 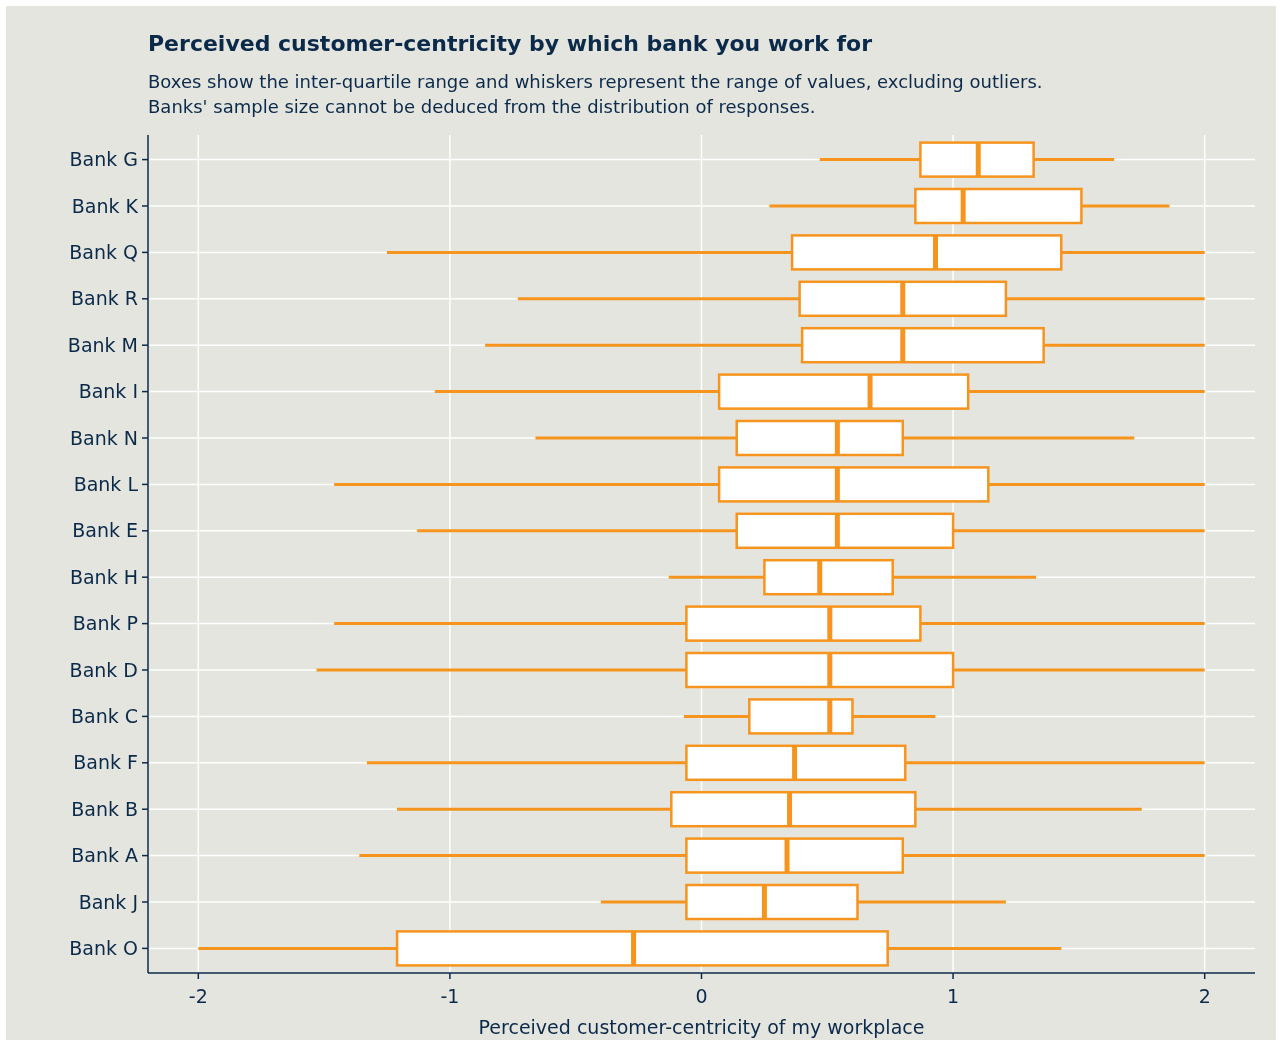 What do you see at coordinates (105, 623) in the screenshot?
I see `y-tick-label: Bank P` at bounding box center [105, 623].